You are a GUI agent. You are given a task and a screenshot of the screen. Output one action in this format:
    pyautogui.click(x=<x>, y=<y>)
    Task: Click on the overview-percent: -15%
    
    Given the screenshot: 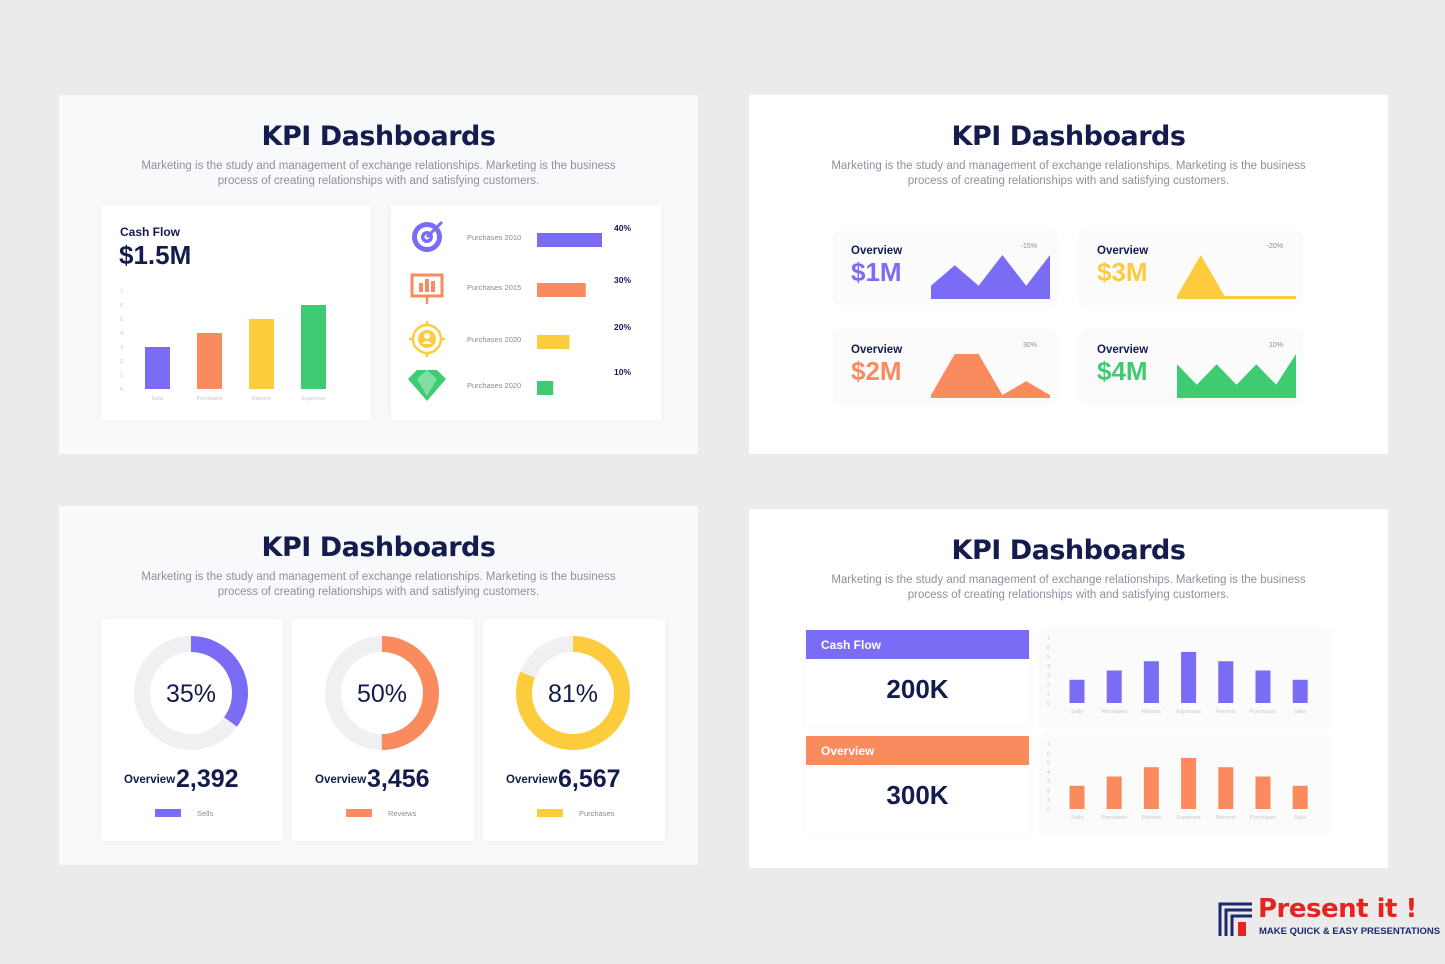 What is the action you would take?
    pyautogui.click(x=1029, y=246)
    